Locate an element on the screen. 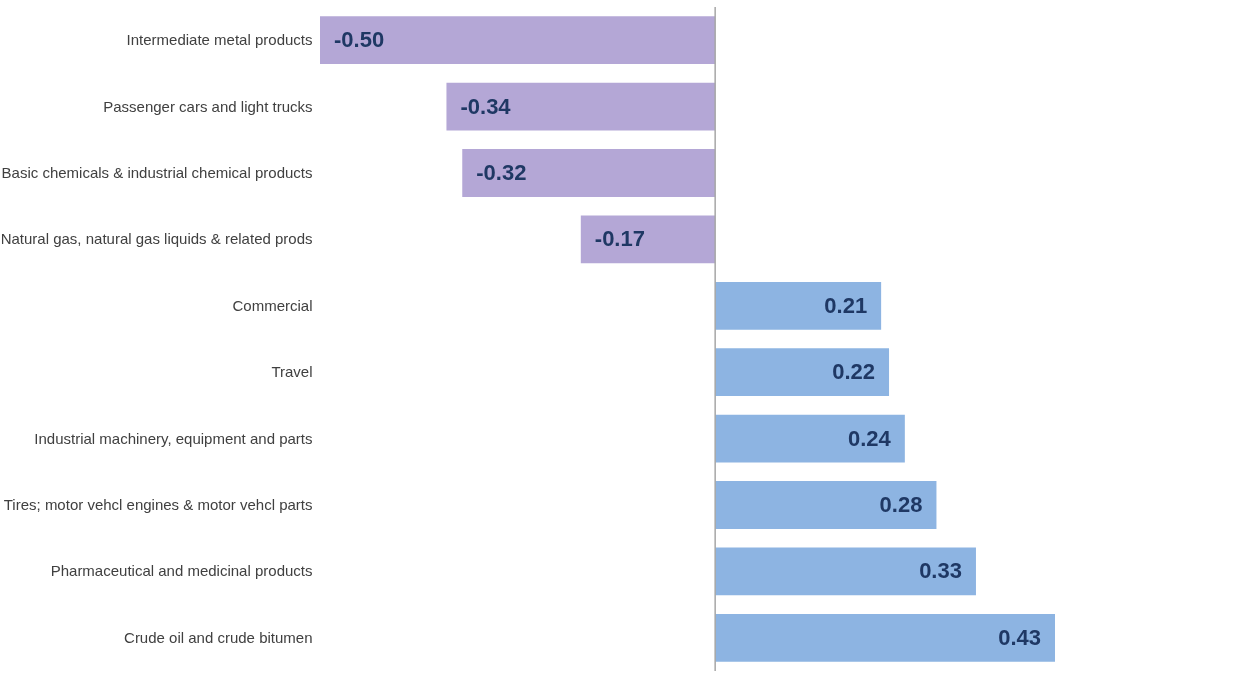  data-label: 0.21 is located at coordinates (846, 305).